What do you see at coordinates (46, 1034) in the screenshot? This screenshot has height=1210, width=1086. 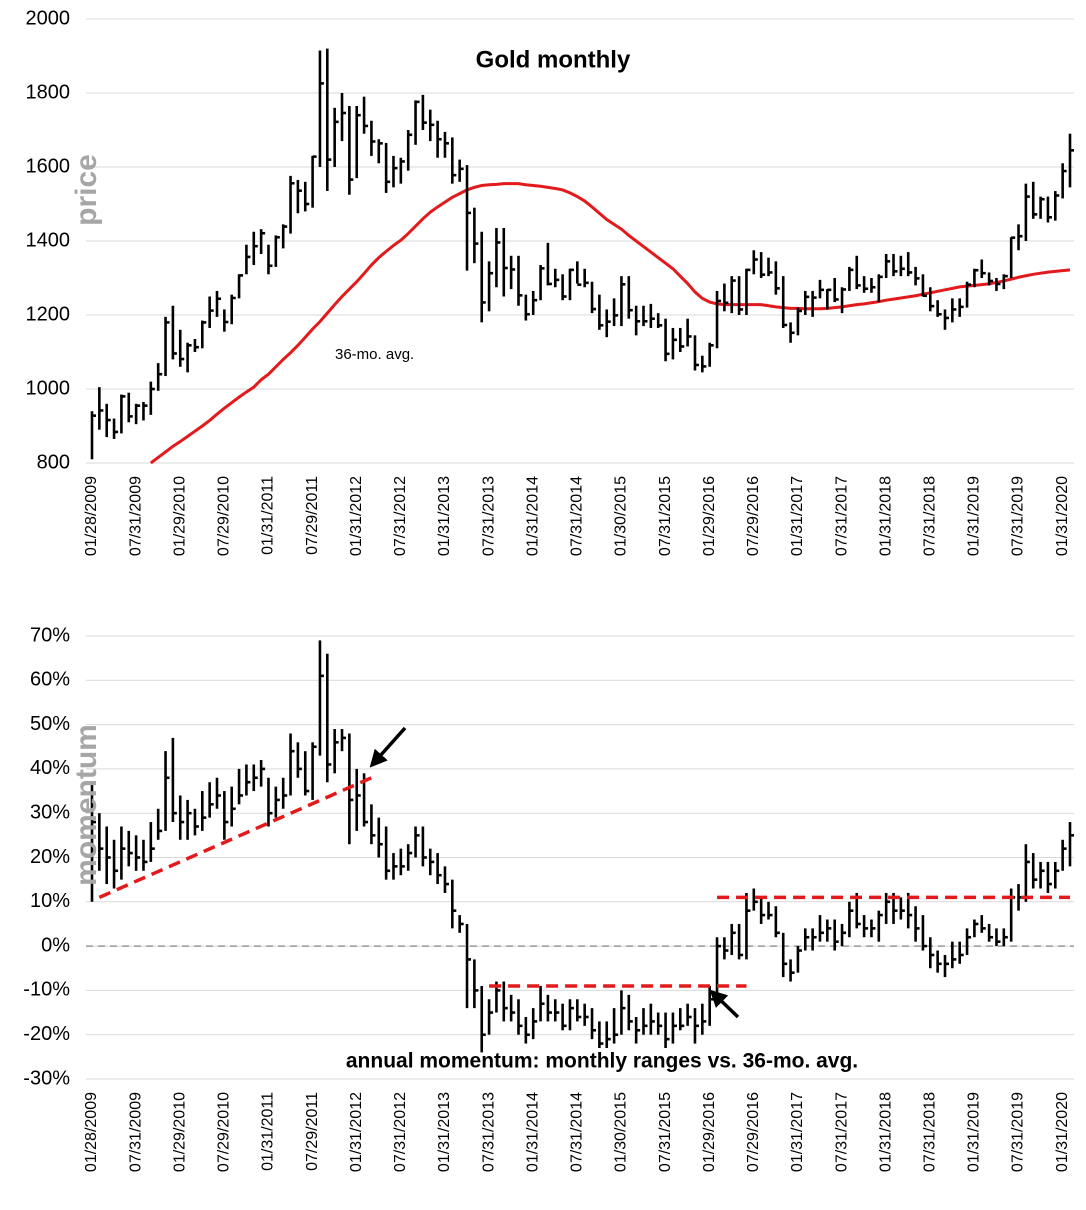 I see `y-tick-label: -20%` at bounding box center [46, 1034].